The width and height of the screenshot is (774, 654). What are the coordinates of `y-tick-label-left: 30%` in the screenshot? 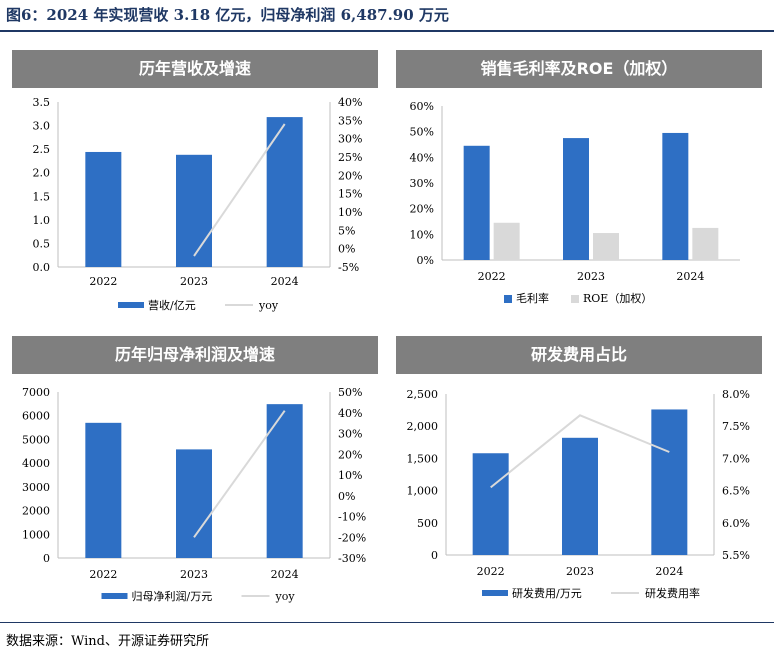 It's located at (422, 183).